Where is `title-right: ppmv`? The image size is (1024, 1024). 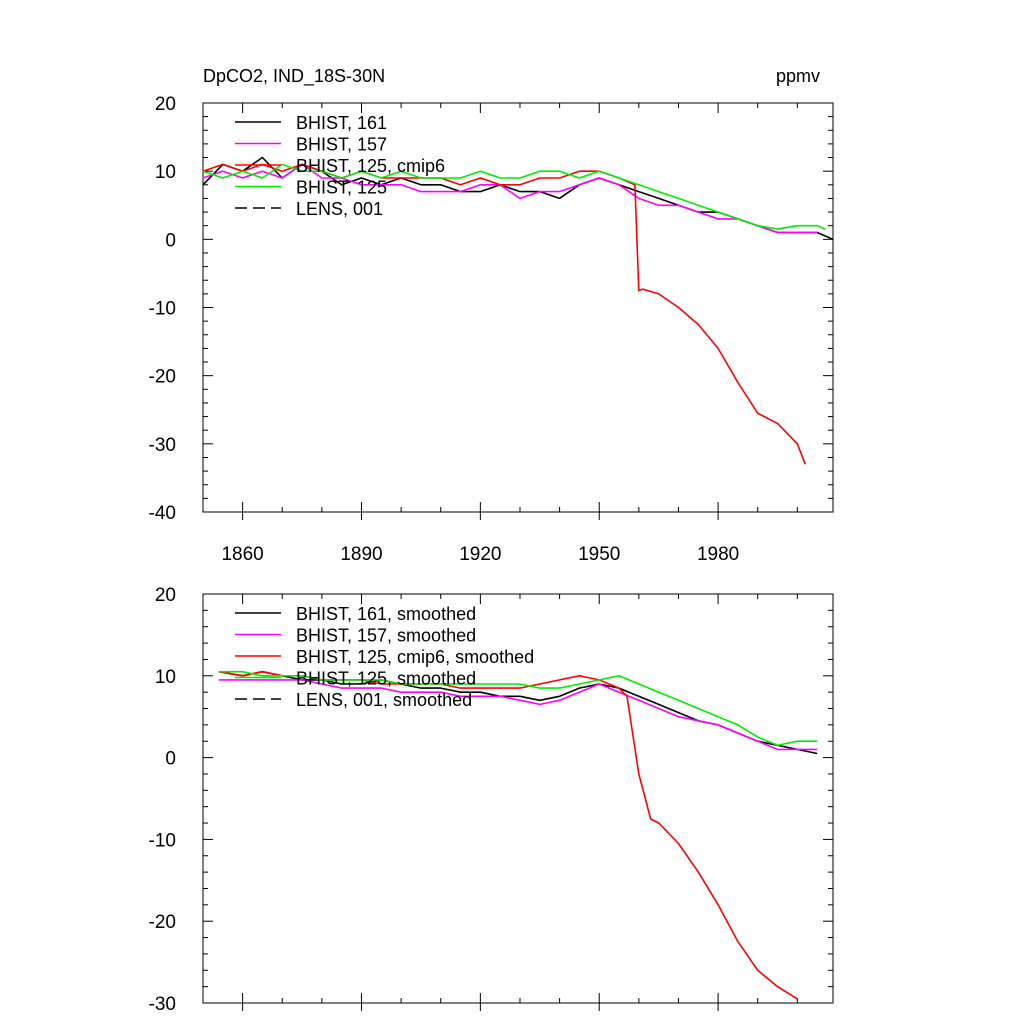 title-right: ppmv is located at coordinates (798, 76).